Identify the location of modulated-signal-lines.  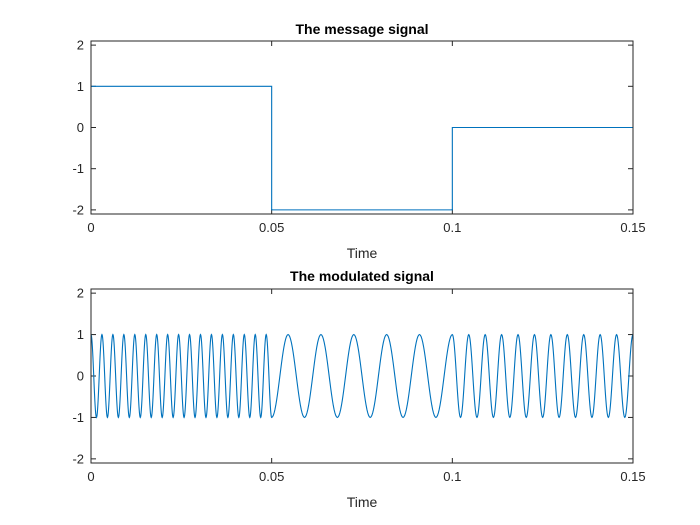
(362, 376).